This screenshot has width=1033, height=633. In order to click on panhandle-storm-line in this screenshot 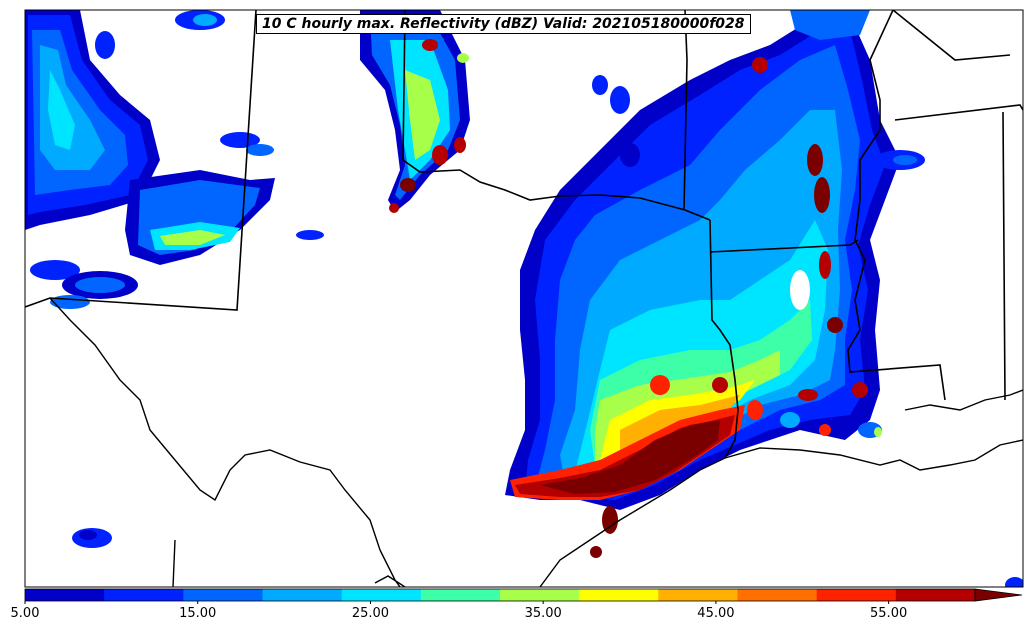, I will do `click(415, 111)`.